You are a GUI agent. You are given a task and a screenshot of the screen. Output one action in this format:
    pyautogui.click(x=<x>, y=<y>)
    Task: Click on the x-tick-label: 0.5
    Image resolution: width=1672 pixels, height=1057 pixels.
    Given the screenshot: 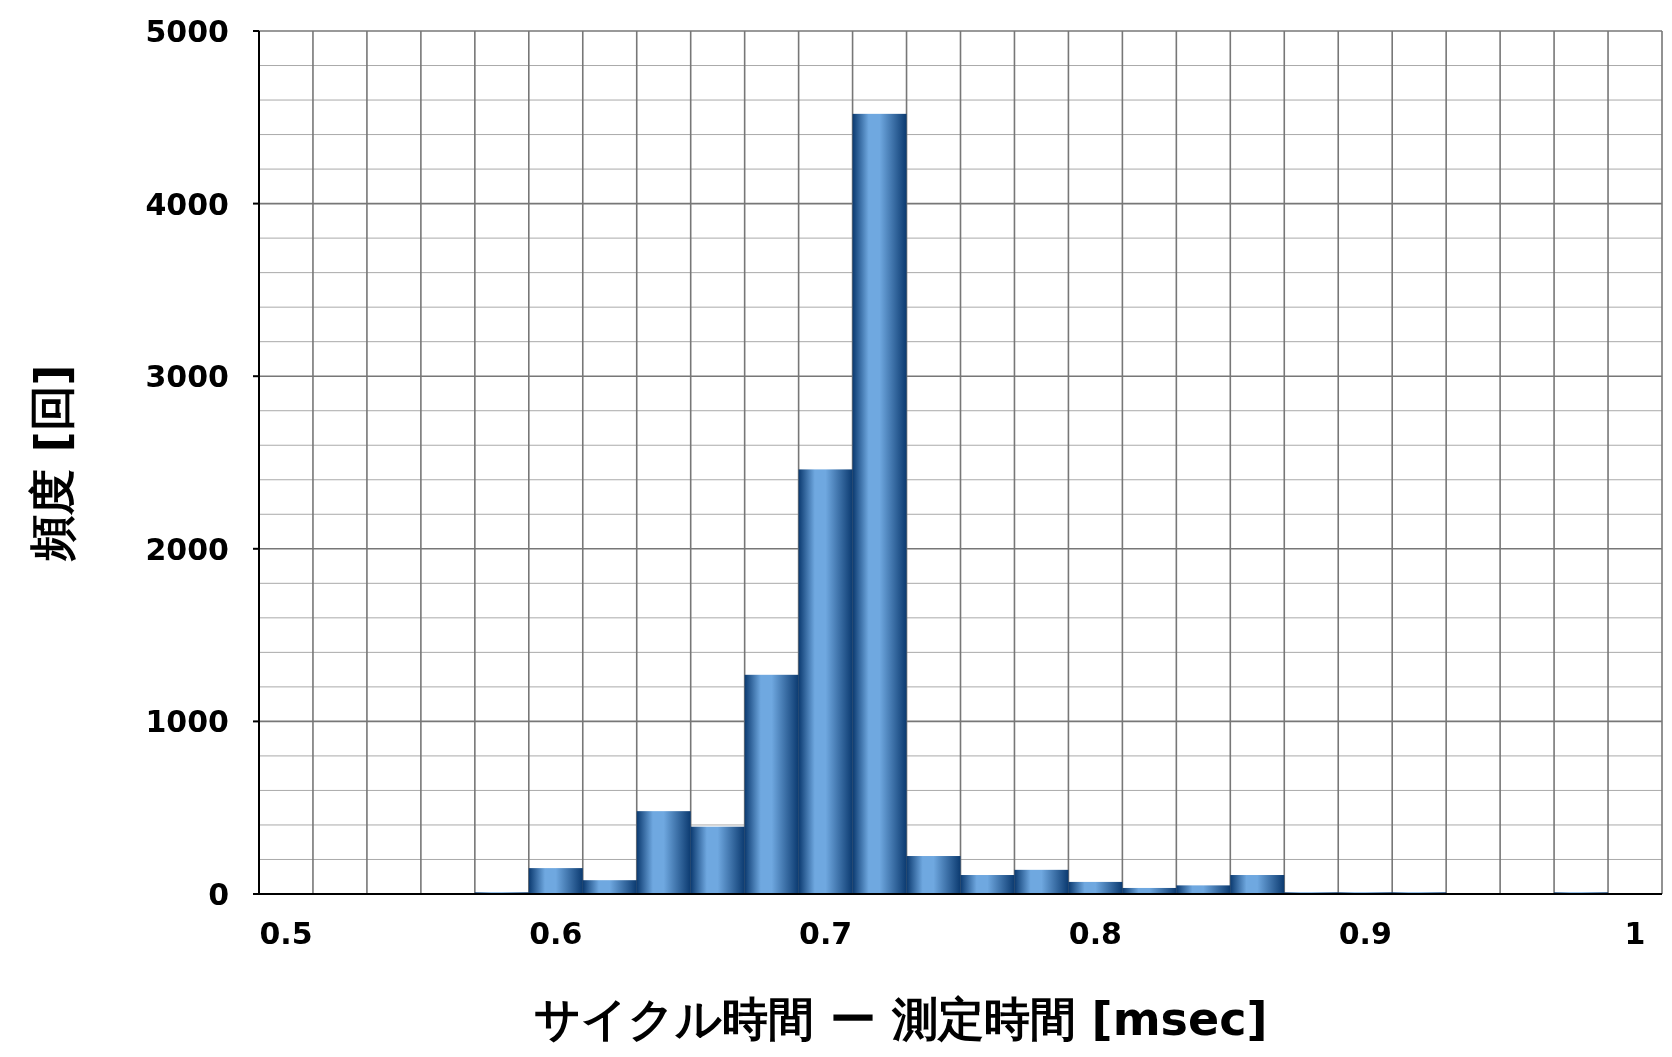 What is the action you would take?
    pyautogui.click(x=286, y=933)
    